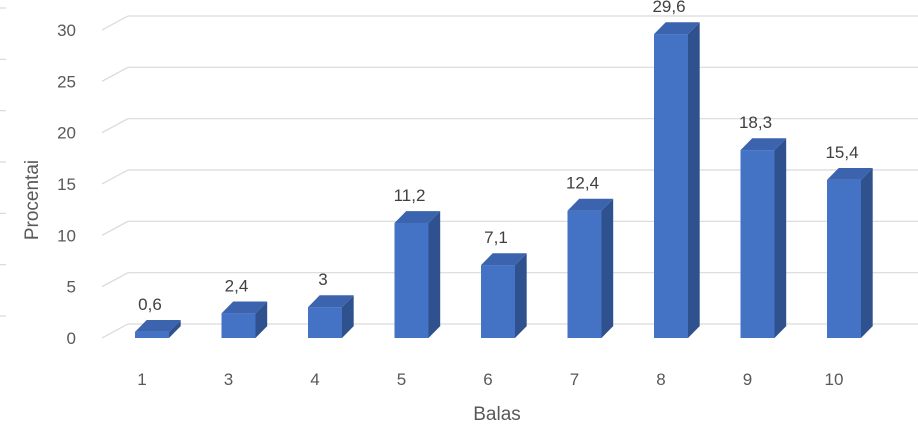 This screenshot has width=918, height=427. I want to click on y-axis-title: Procentai, so click(32, 200).